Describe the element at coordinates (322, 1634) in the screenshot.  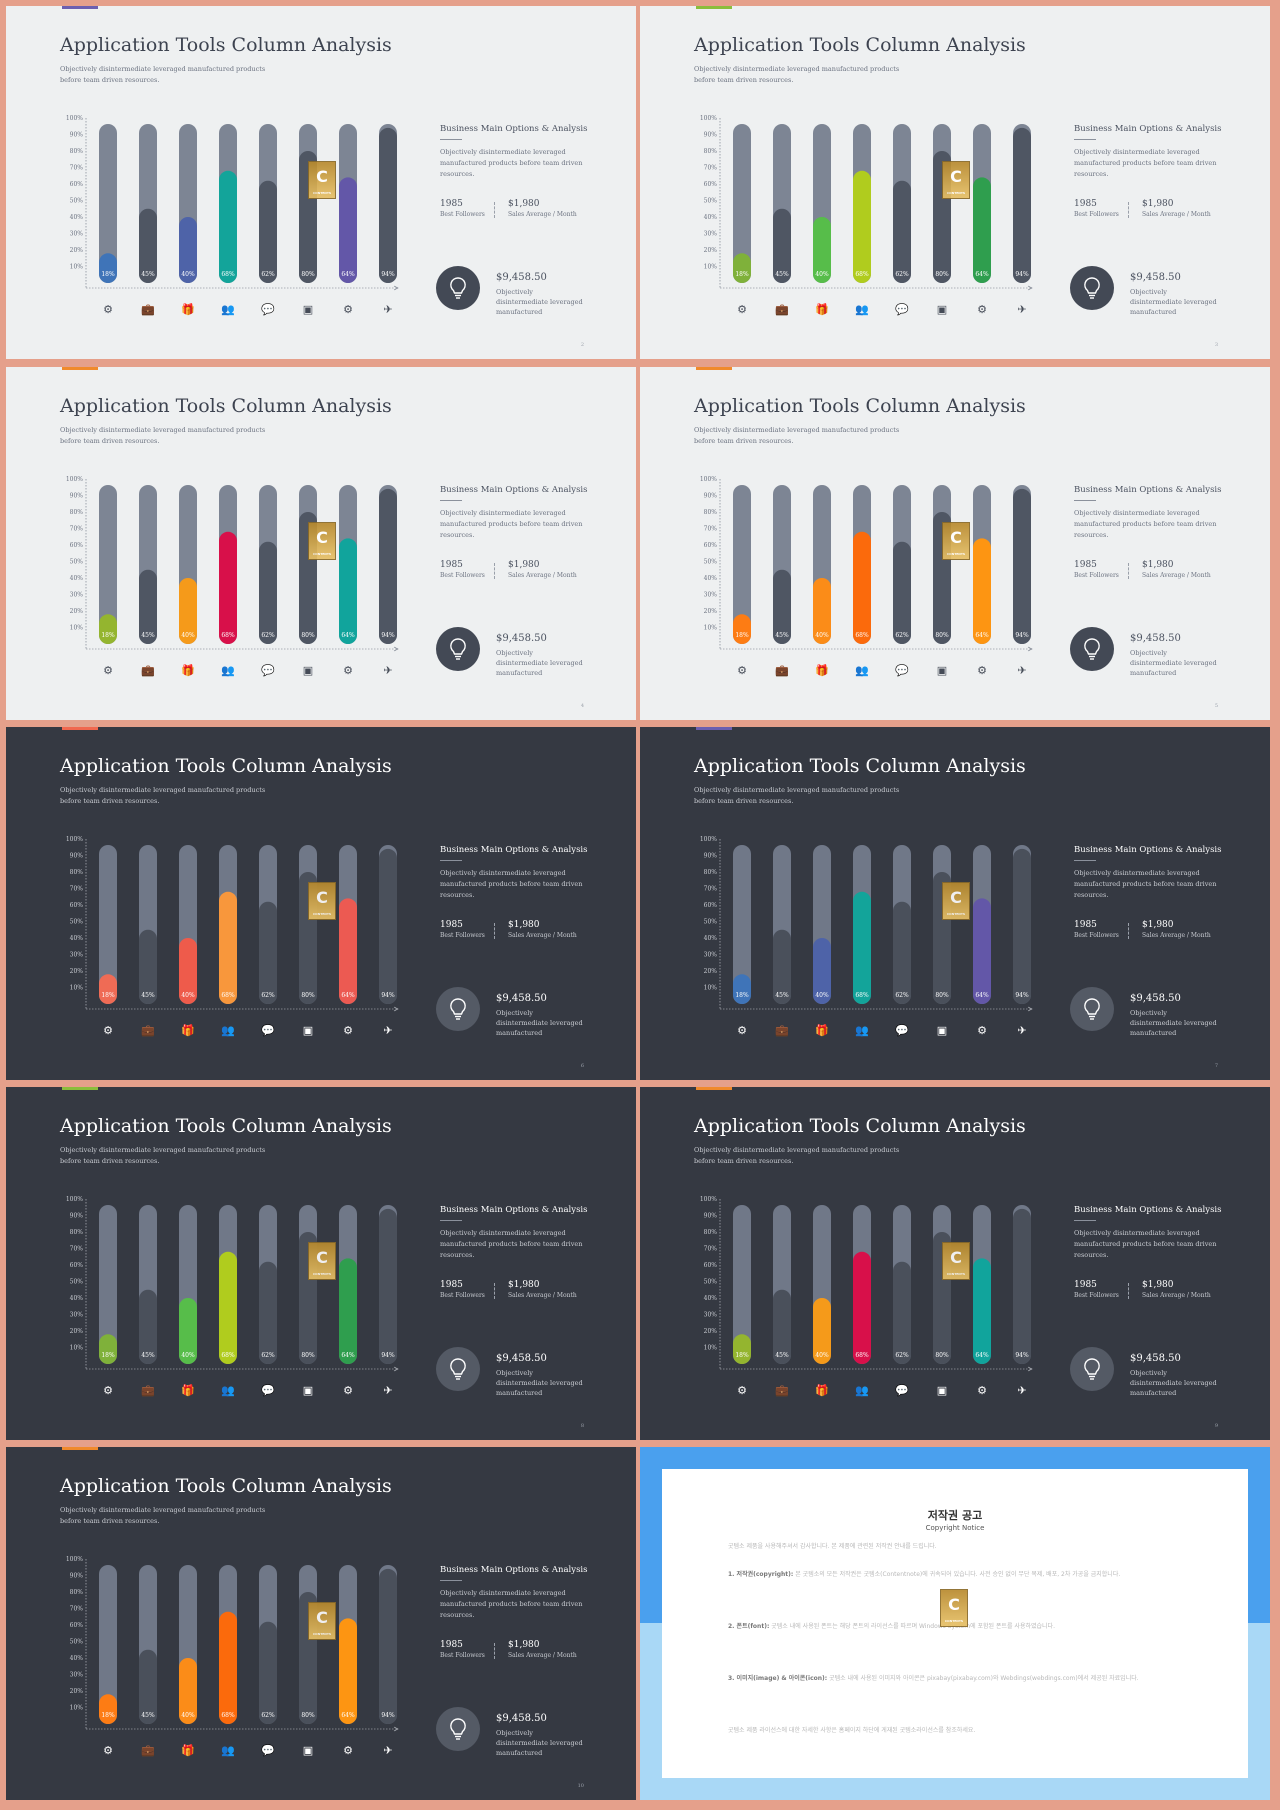
I see `watermark-text: CONTENTS` at that location.